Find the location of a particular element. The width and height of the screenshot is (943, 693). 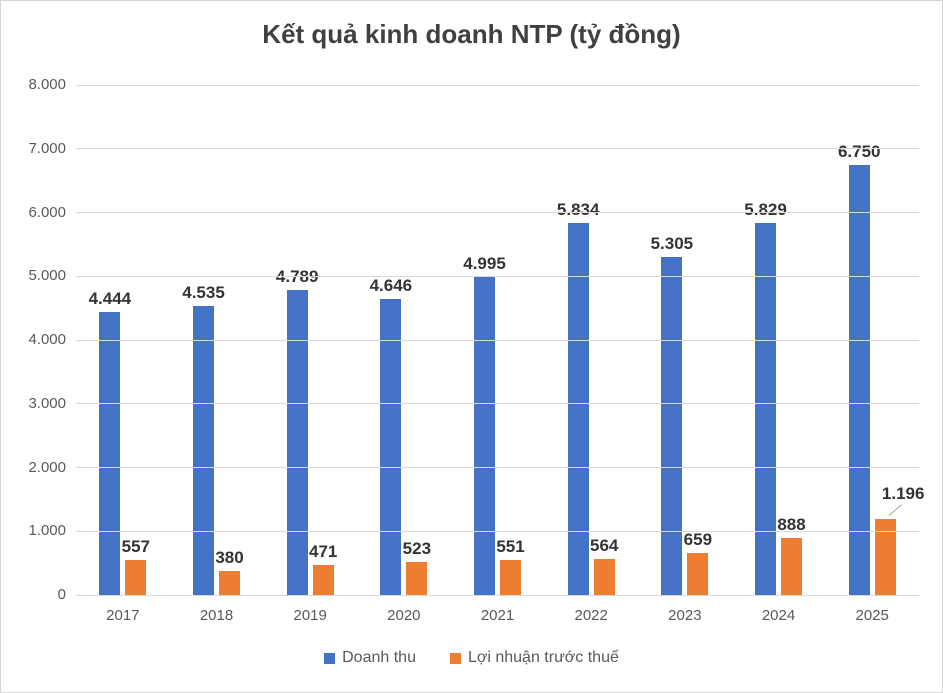

revenue-data-label-2023: 5.305 is located at coordinates (672, 243).